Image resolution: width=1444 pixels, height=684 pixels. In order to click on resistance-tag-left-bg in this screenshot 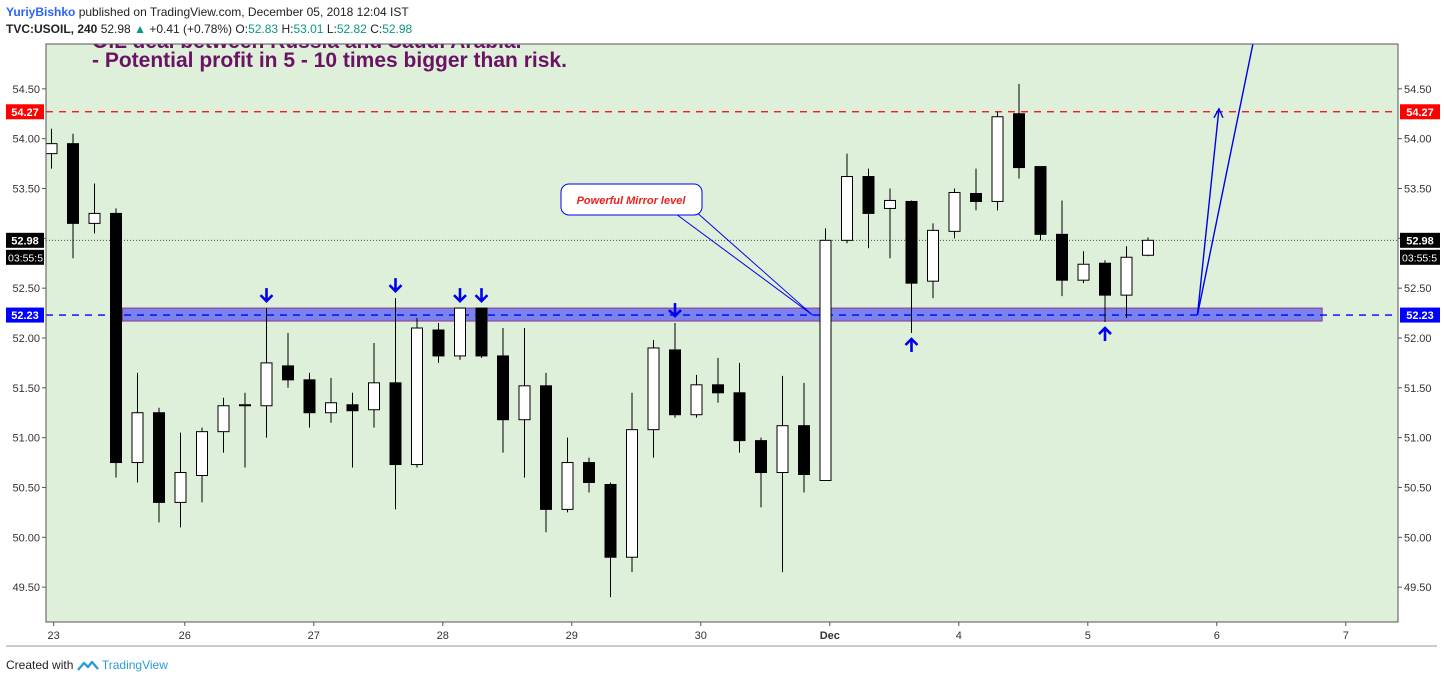, I will do `click(25, 112)`.